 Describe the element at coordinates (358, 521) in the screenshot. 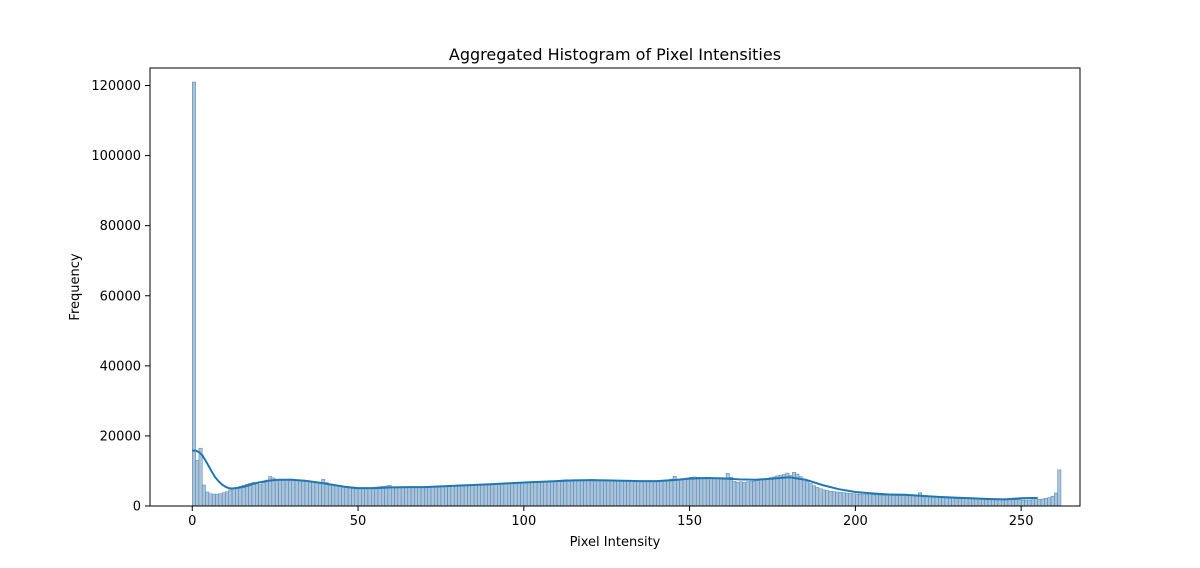

I see `x-tick-label: 50` at that location.